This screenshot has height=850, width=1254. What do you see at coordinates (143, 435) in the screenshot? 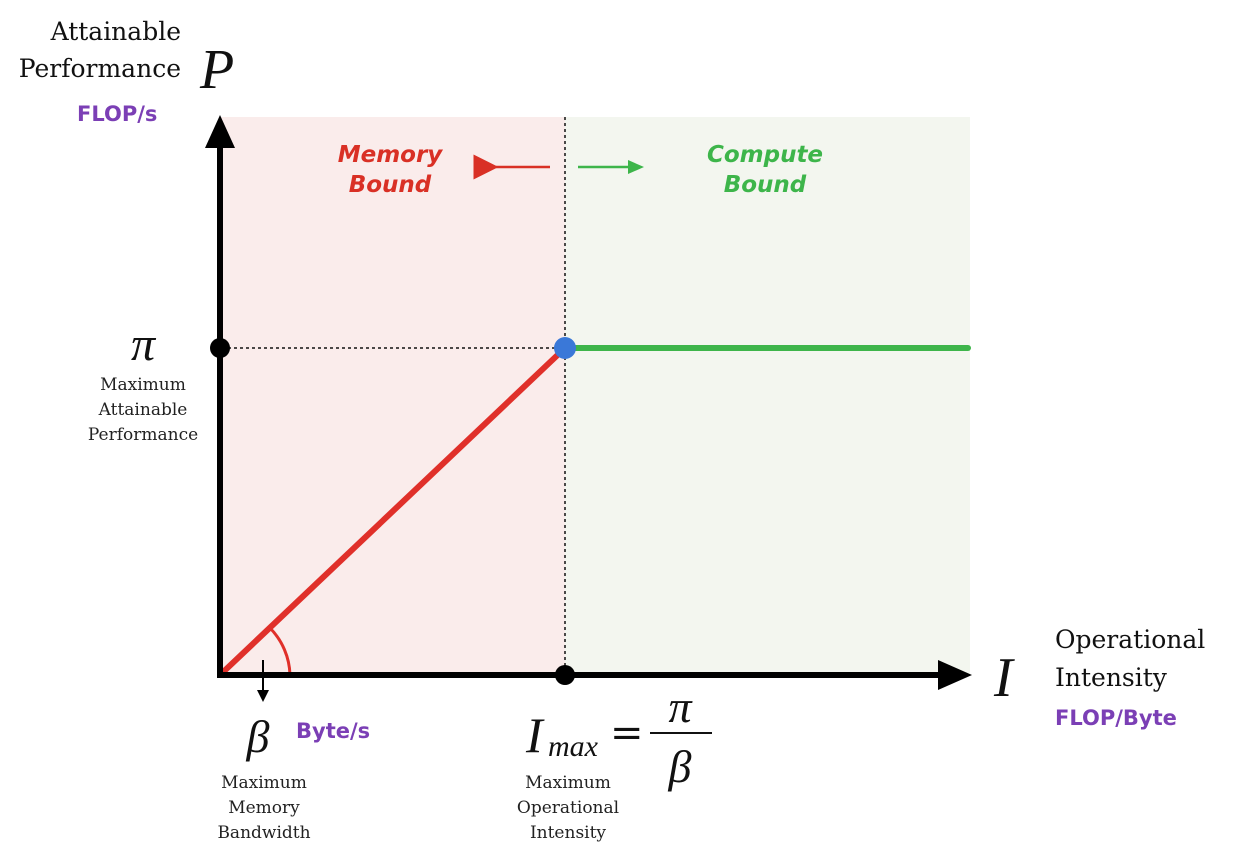
I see `pi-desc-line3: Performance` at bounding box center [143, 435].